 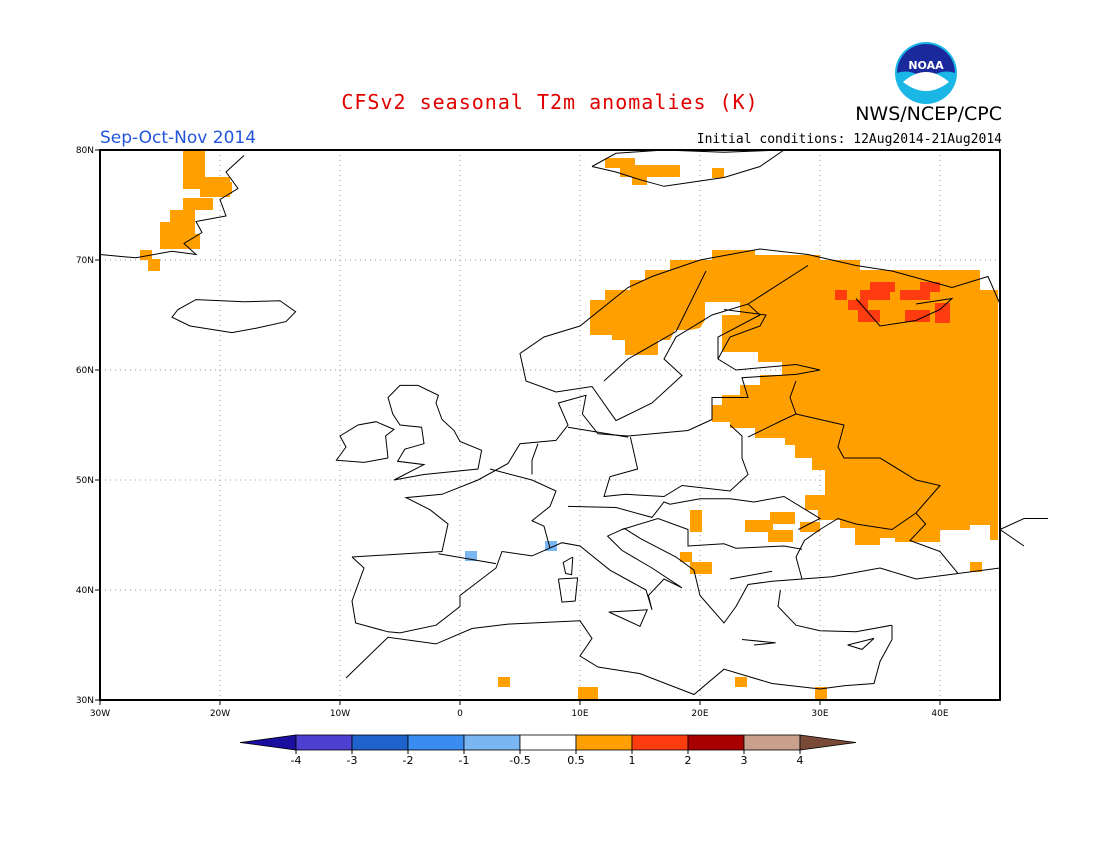 What do you see at coordinates (928, 114) in the screenshot?
I see `agency-label: NWS/NCEP/CPC` at bounding box center [928, 114].